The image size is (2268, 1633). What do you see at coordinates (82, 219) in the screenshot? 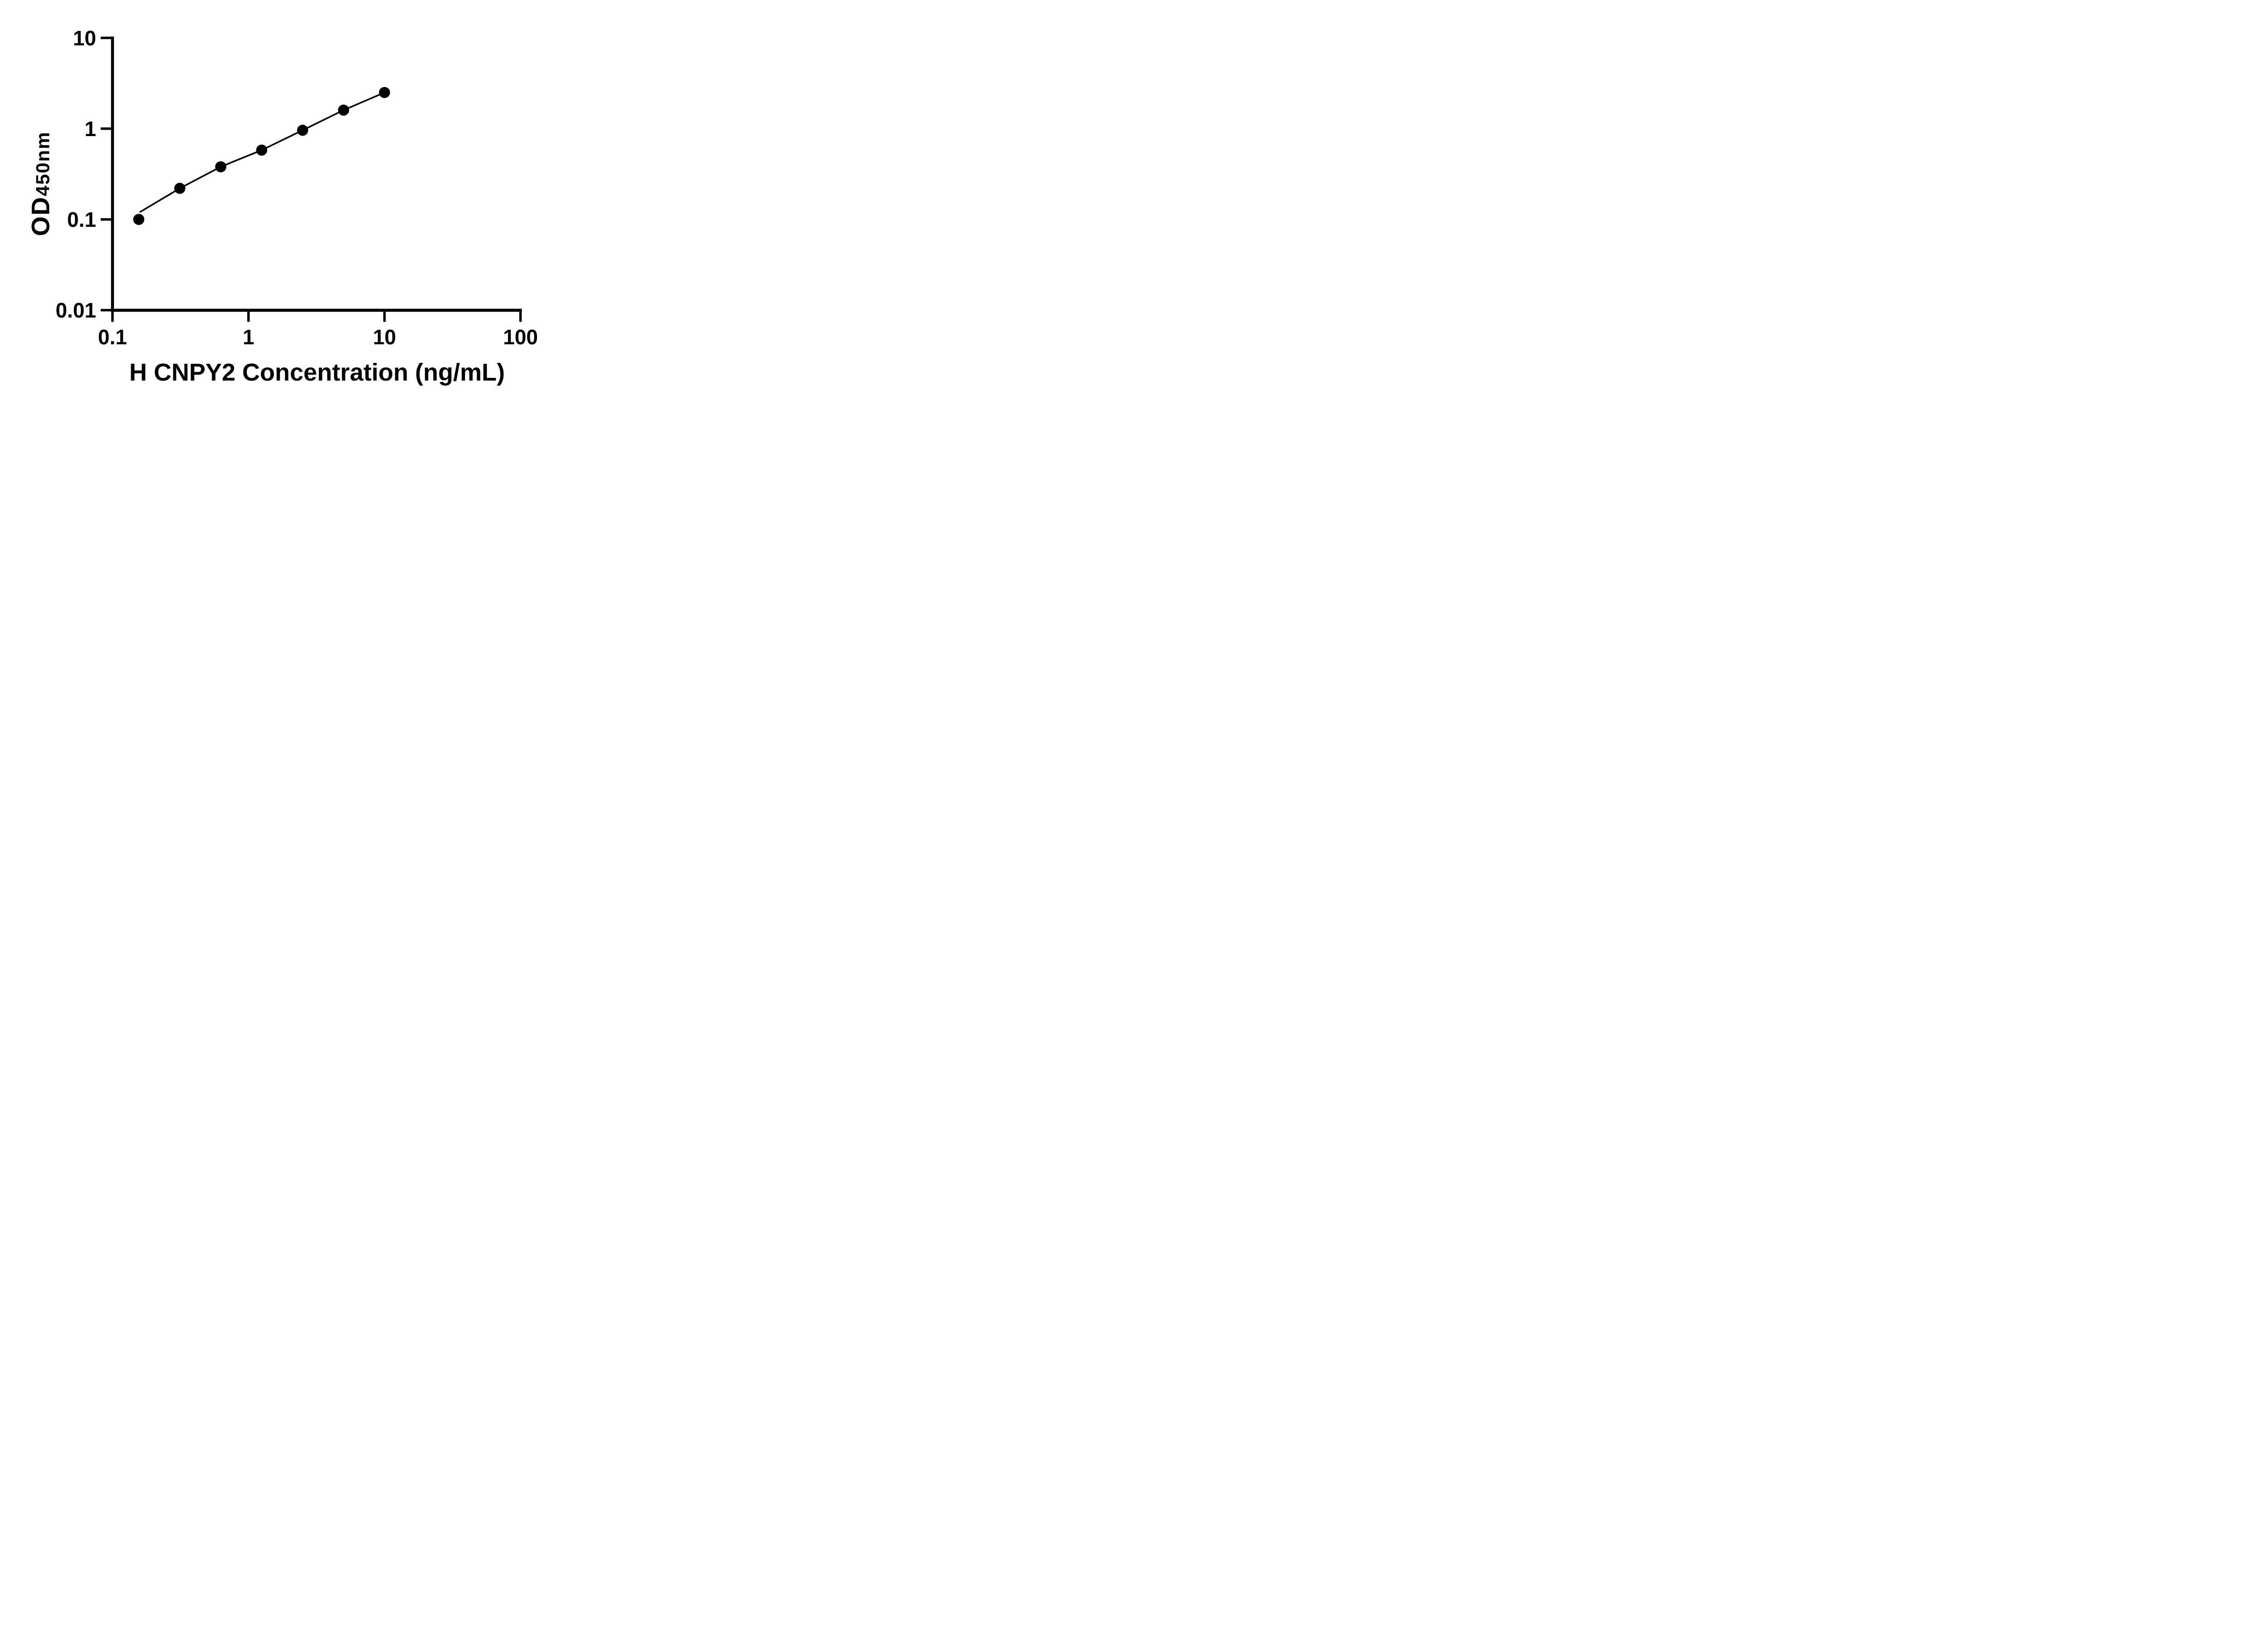
I see `y-tick-label: 0.1` at bounding box center [82, 219].